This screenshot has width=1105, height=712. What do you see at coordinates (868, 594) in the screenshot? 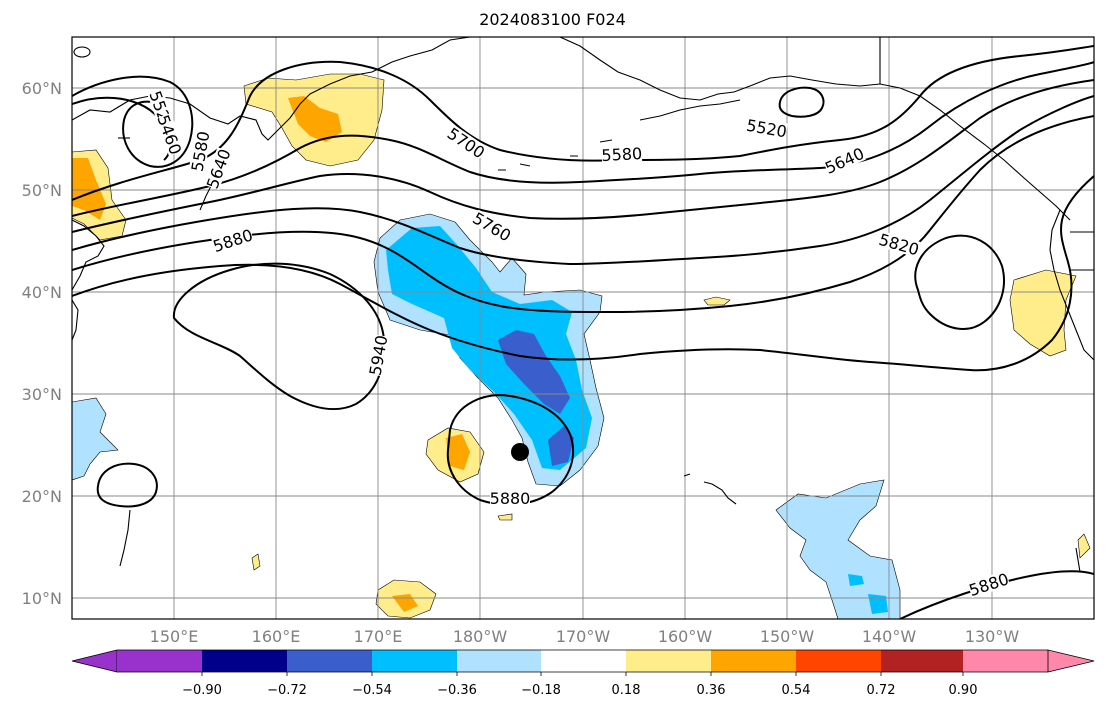
I see `negative-anomaly-southeast-medium` at bounding box center [868, 594].